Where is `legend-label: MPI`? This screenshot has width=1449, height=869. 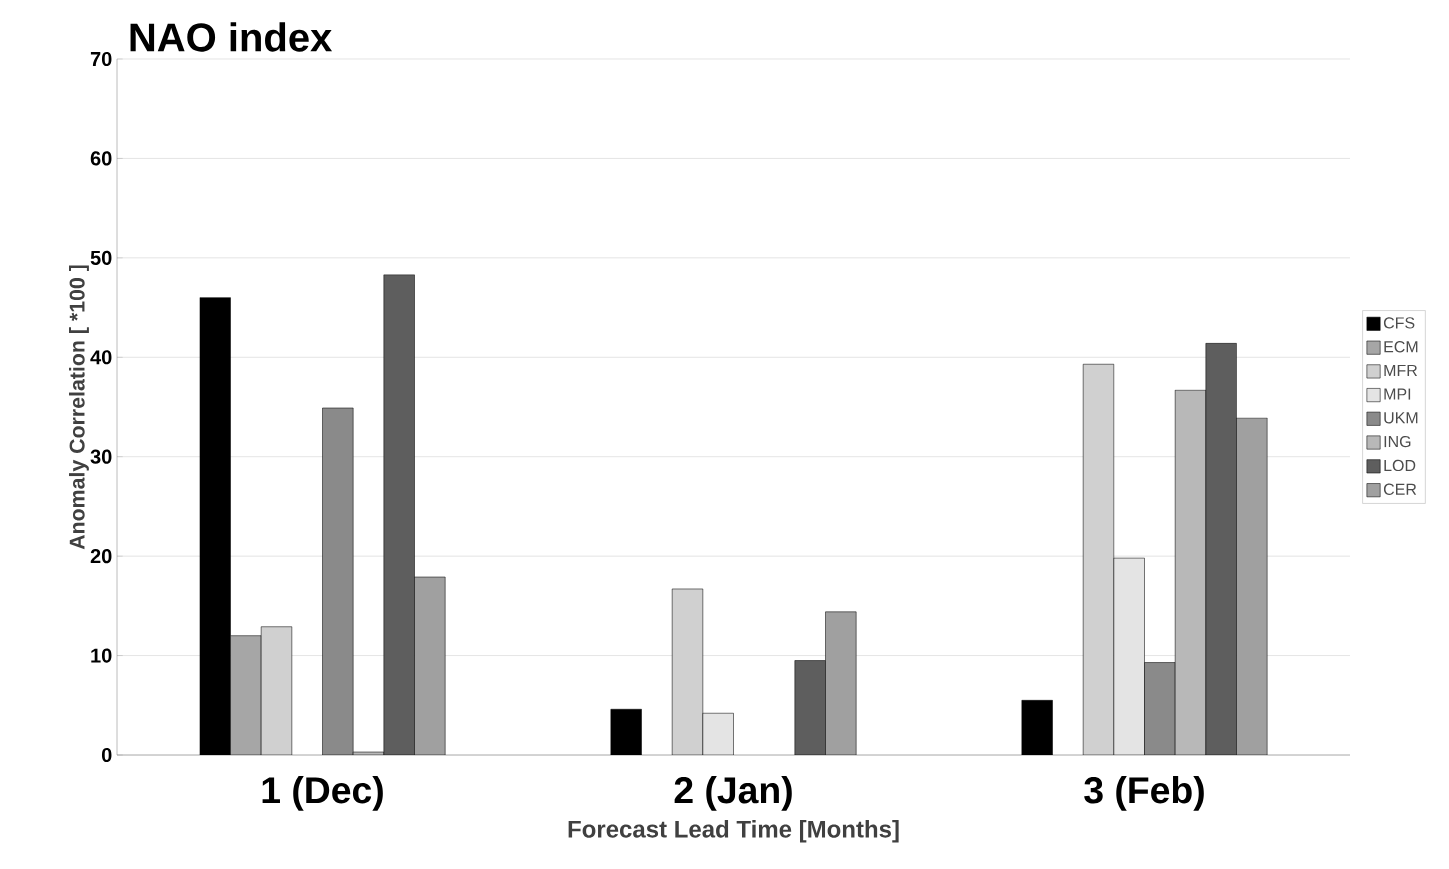 legend-label: MPI is located at coordinates (1397, 394).